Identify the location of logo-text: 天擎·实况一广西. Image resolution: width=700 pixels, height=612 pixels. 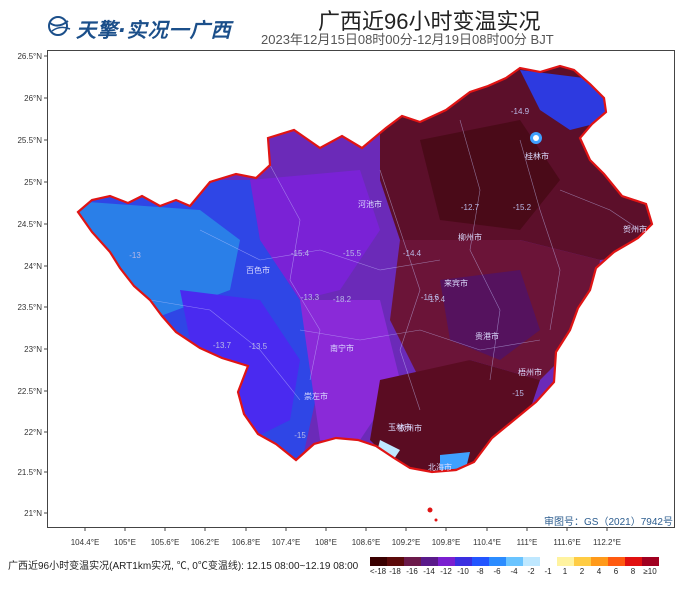
(154, 30).